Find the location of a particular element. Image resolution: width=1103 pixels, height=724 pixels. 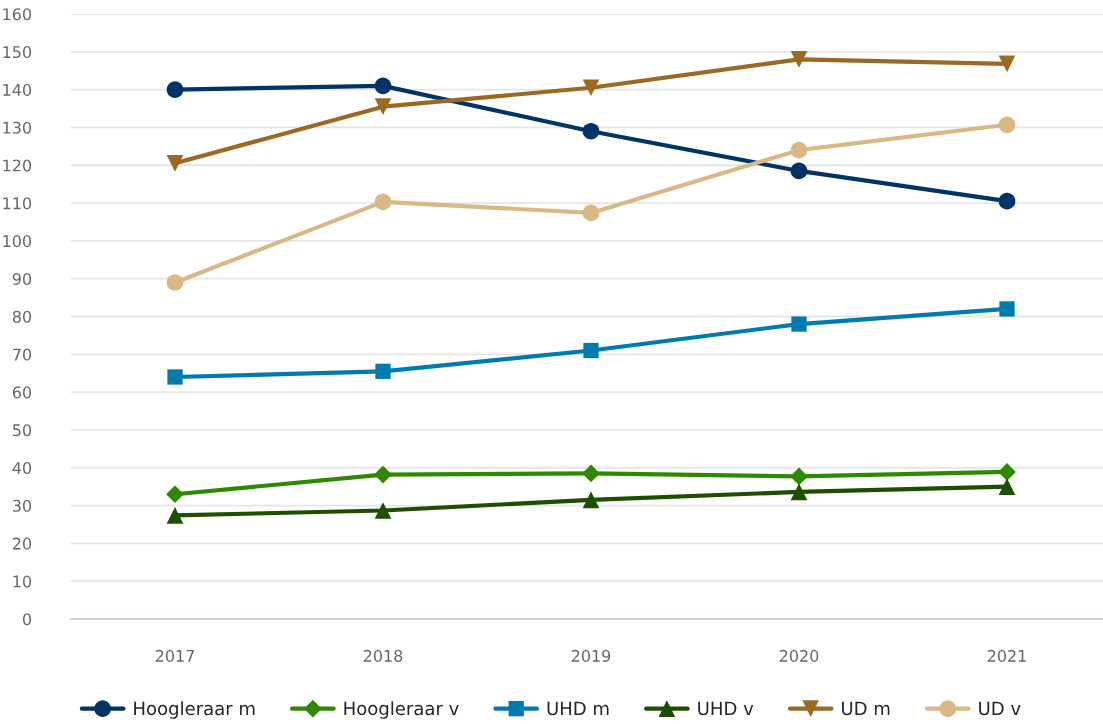

y-tick-label: 130 is located at coordinates (17, 127).